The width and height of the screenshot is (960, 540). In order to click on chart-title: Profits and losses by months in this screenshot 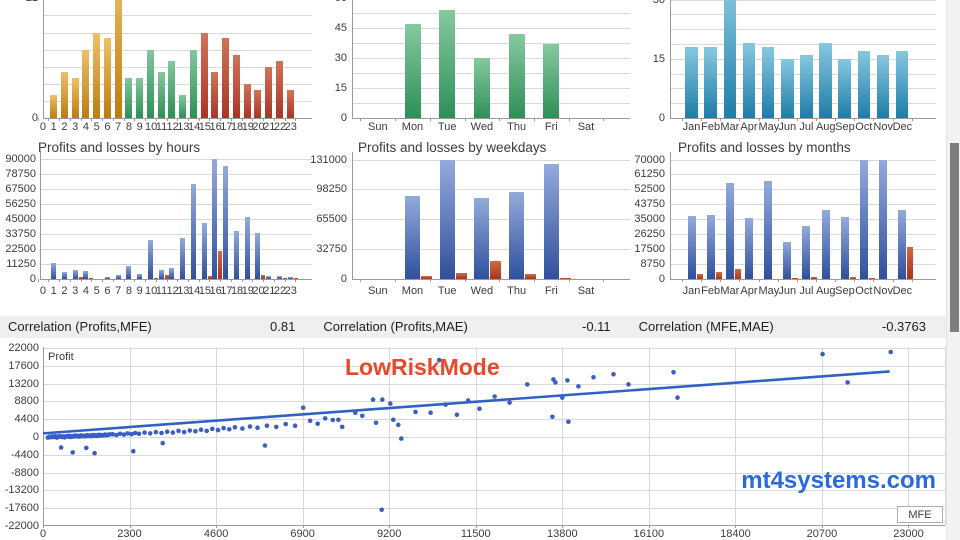, I will do `click(764, 147)`.